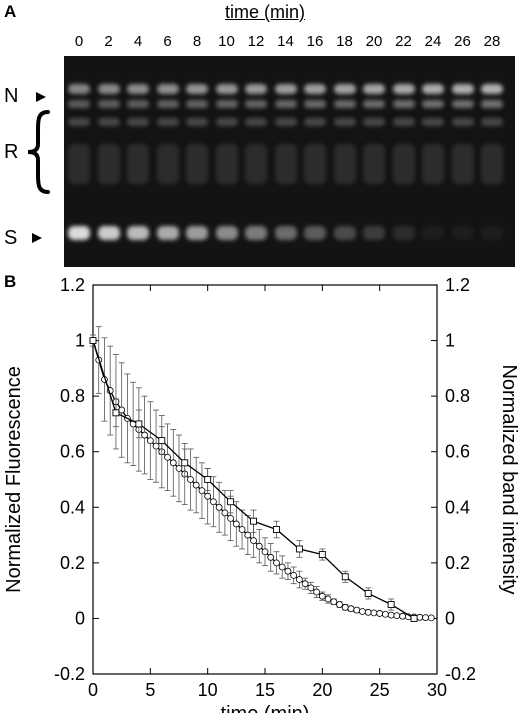 Image resolution: width=520 pixels, height=713 pixels. Describe the element at coordinates (11, 238) in the screenshot. I see `band-label-s: S` at that location.